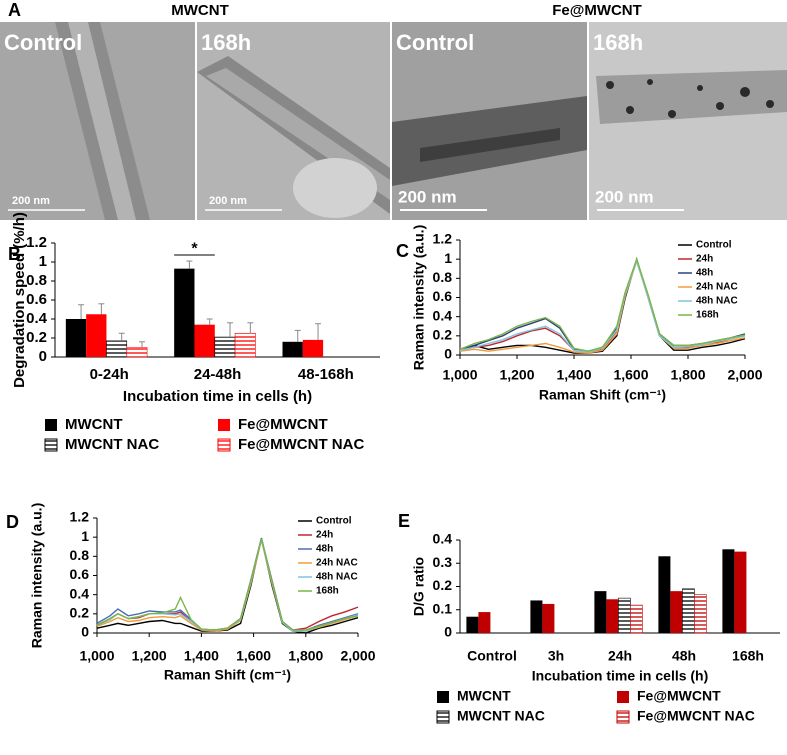  I want to click on legend-label: 168h, so click(327, 591).